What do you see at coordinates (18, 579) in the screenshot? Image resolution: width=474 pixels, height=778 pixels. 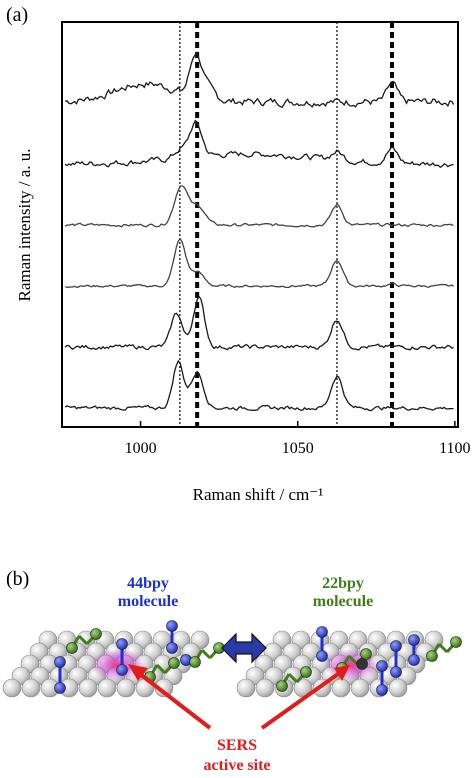 I see `panel-b-label: (b)` at bounding box center [18, 579].